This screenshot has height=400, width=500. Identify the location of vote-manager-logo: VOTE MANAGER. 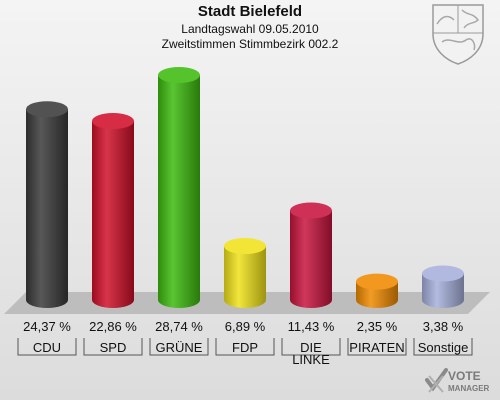
(457, 380).